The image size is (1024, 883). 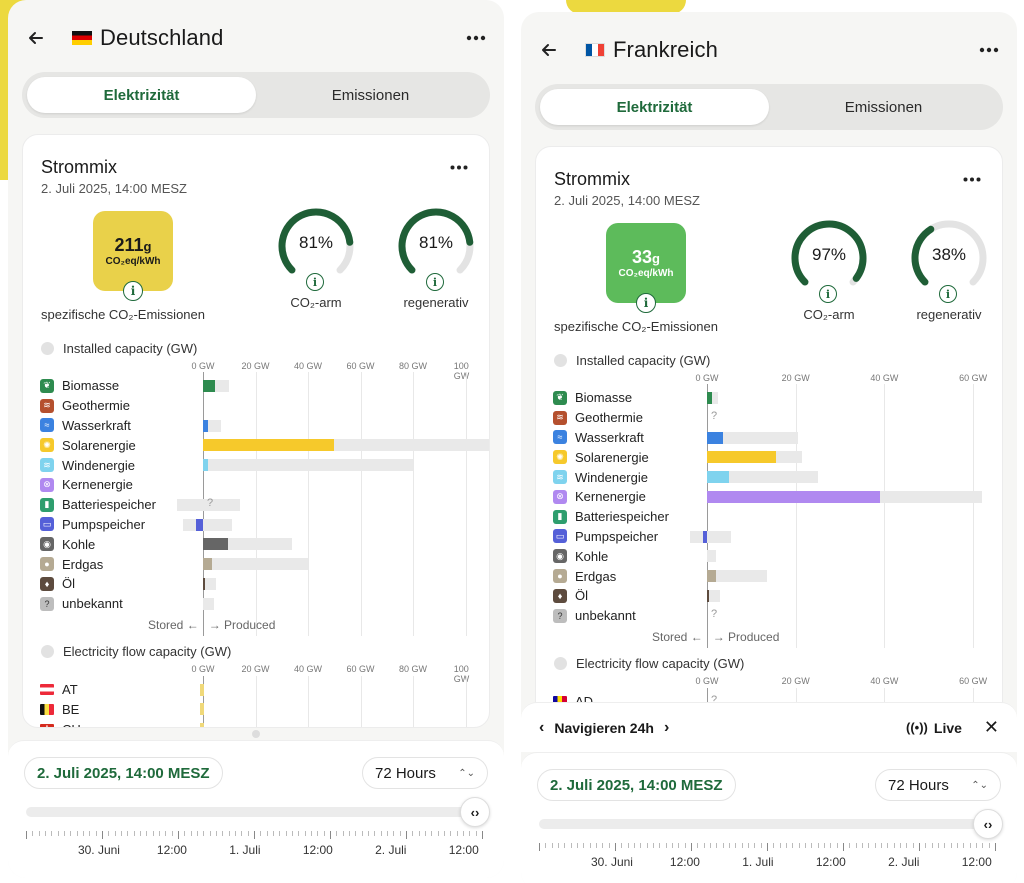 I want to click on pump-icon: ▭, so click(x=560, y=536).